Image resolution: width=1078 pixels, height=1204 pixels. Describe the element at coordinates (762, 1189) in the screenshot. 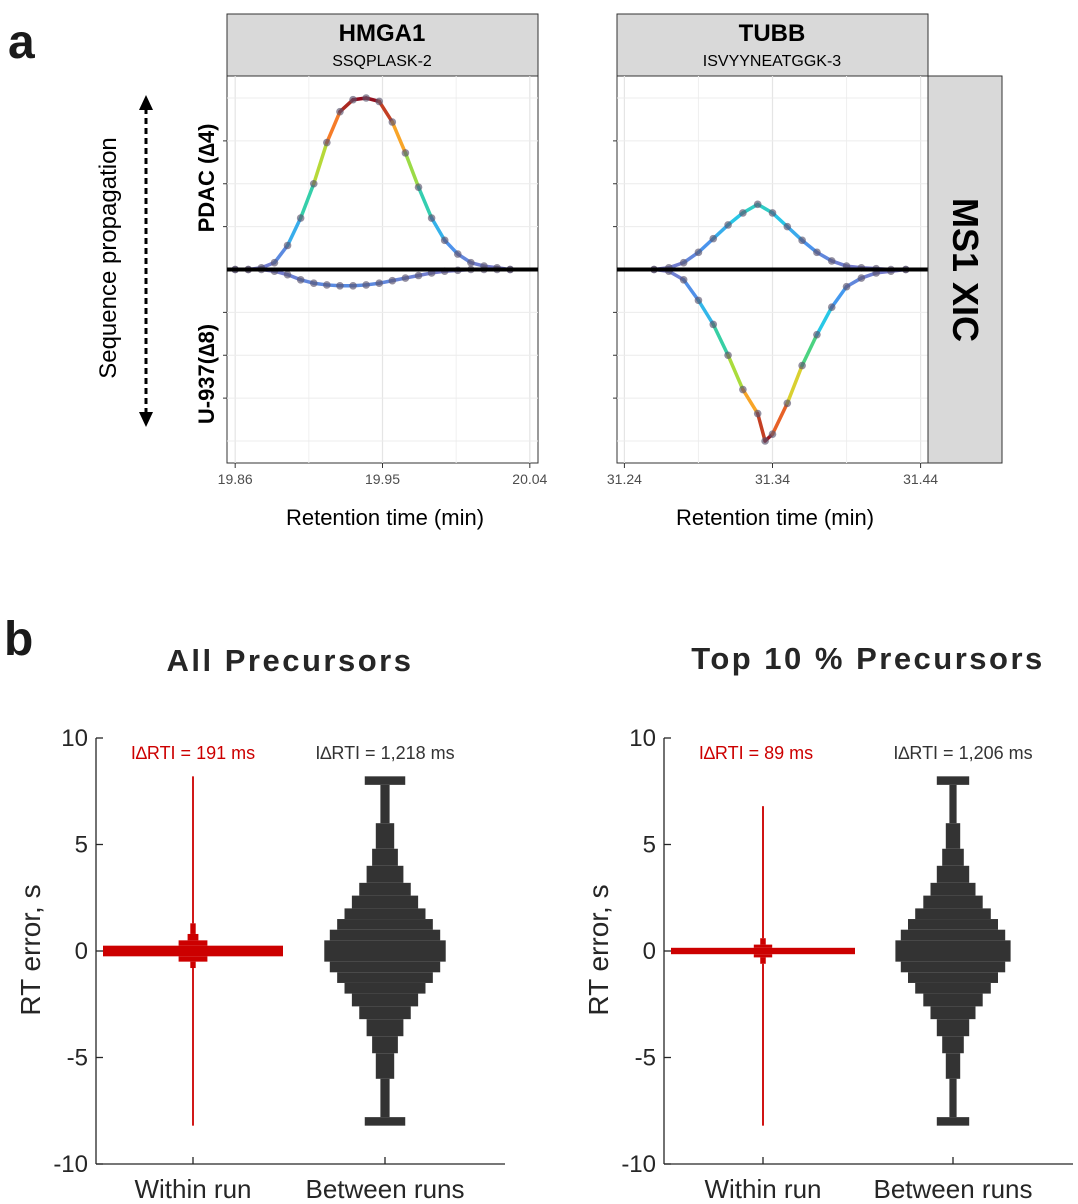

I see `x-category-label: Within run` at that location.